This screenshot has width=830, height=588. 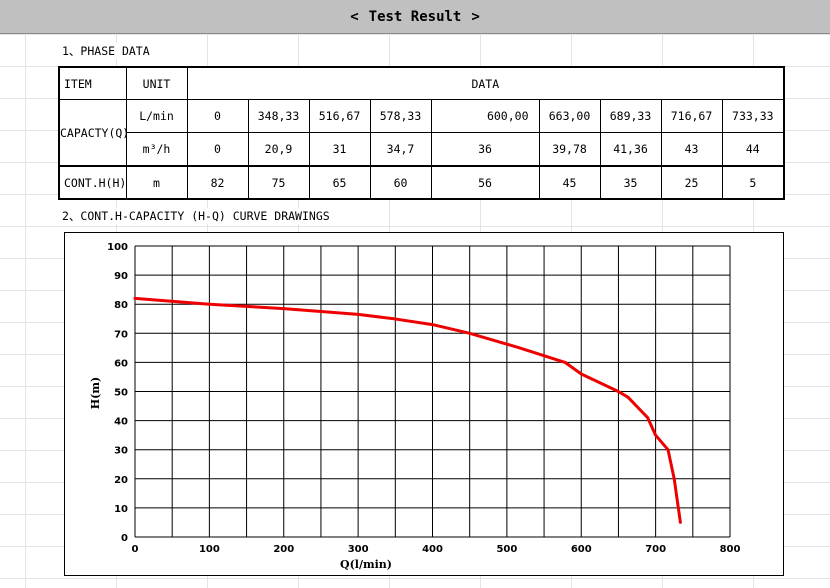 What do you see at coordinates (121, 334) in the screenshot?
I see `y-tick-label: 70` at bounding box center [121, 334].